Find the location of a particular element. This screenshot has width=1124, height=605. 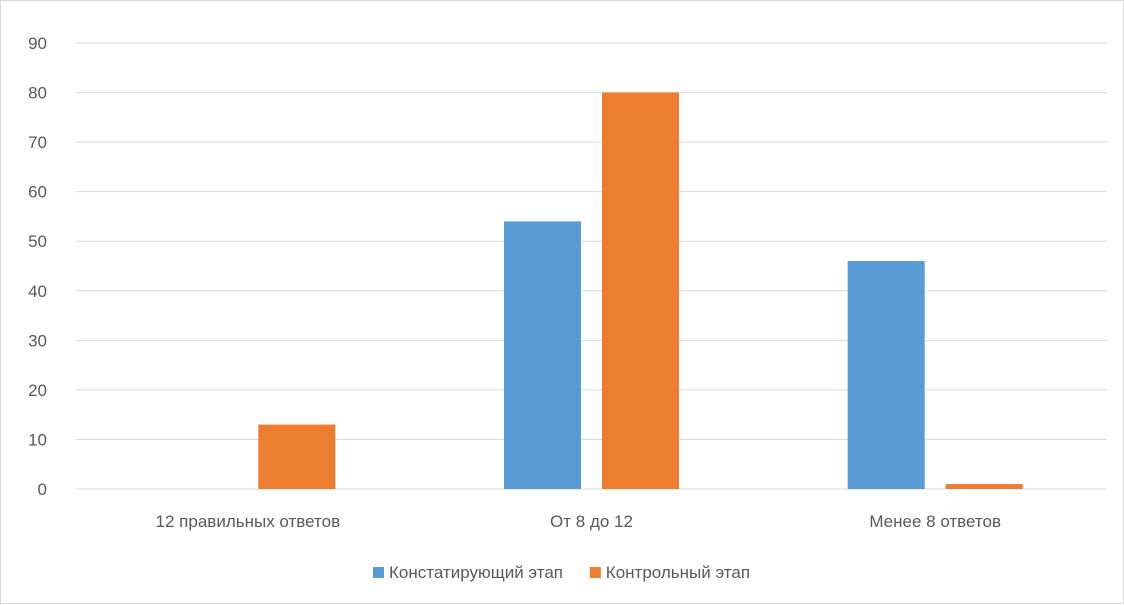

y-tick-label: 20 is located at coordinates (37, 390).